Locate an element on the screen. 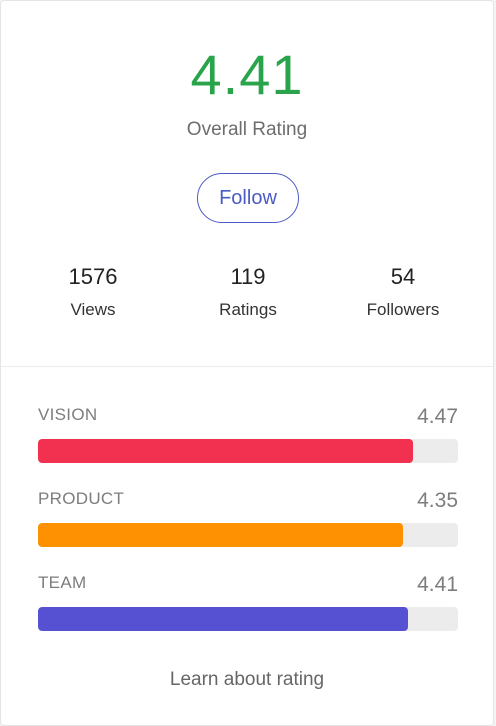 The image size is (496, 726). stat-followers-label: Followers is located at coordinates (403, 309).